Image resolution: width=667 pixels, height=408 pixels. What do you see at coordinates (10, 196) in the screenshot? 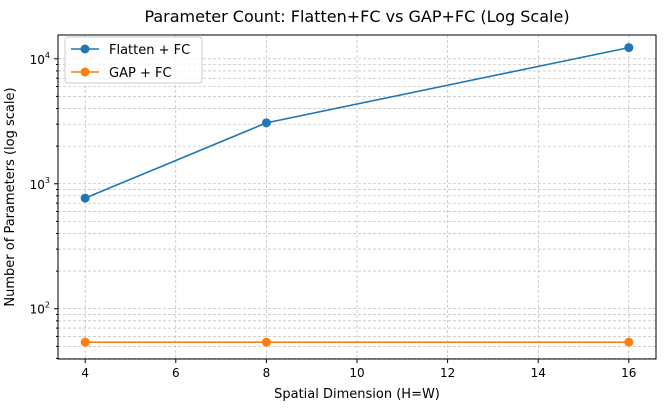
I see `y-axis-label: Number of Parameters (log scale)` at bounding box center [10, 196].